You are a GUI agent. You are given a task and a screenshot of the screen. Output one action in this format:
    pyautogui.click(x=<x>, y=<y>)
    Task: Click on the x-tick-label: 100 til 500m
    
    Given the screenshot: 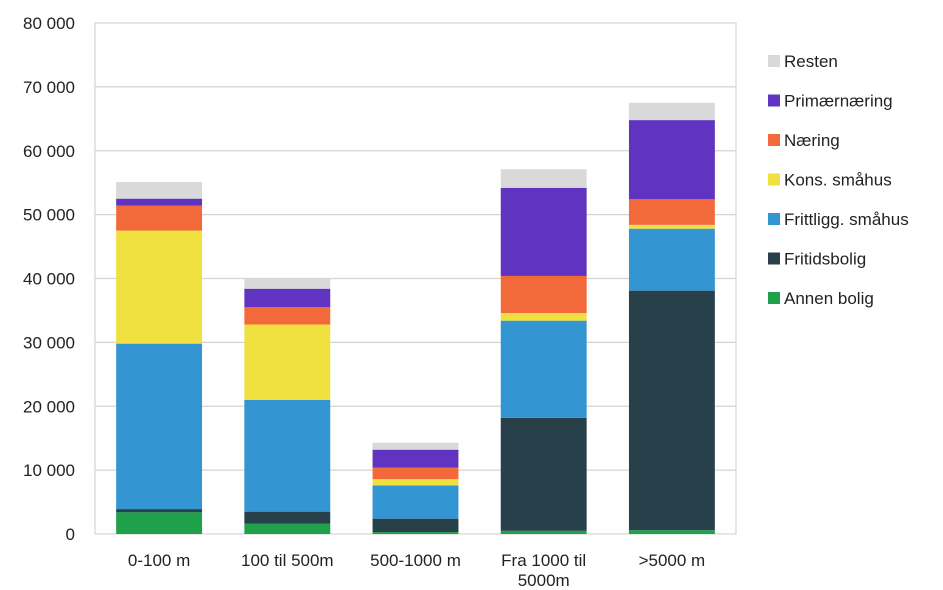 What is the action you would take?
    pyautogui.click(x=287, y=560)
    